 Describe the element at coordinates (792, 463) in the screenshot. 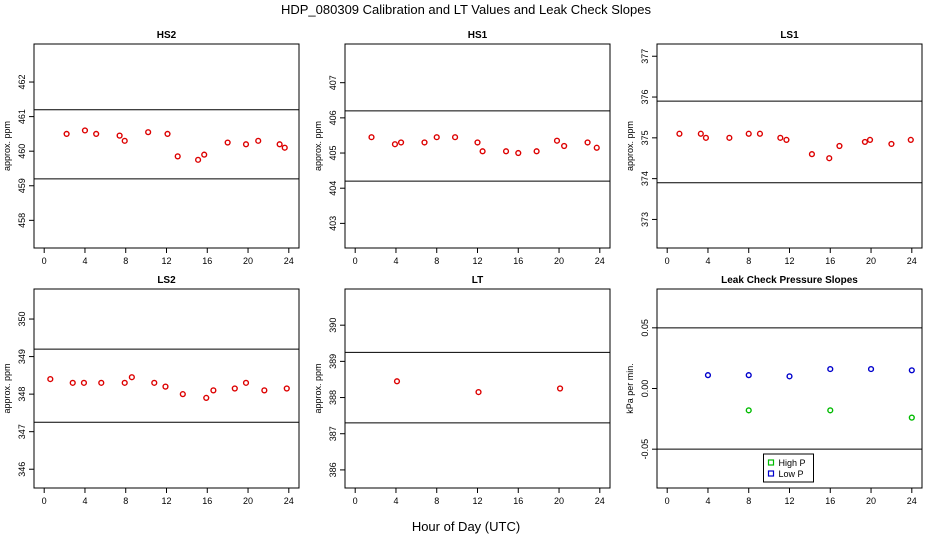

I see `legend-entry: High P` at that location.